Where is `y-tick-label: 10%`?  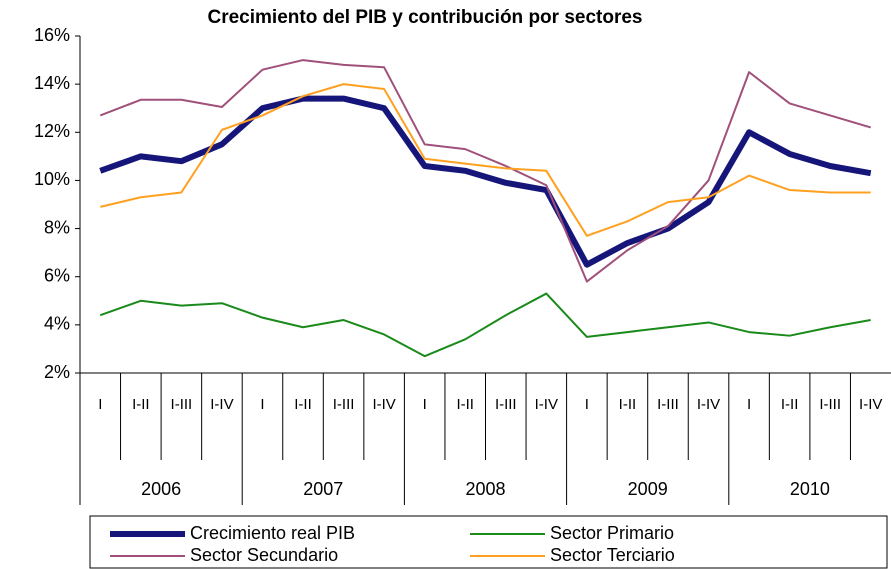
y-tick-label: 10% is located at coordinates (52, 179).